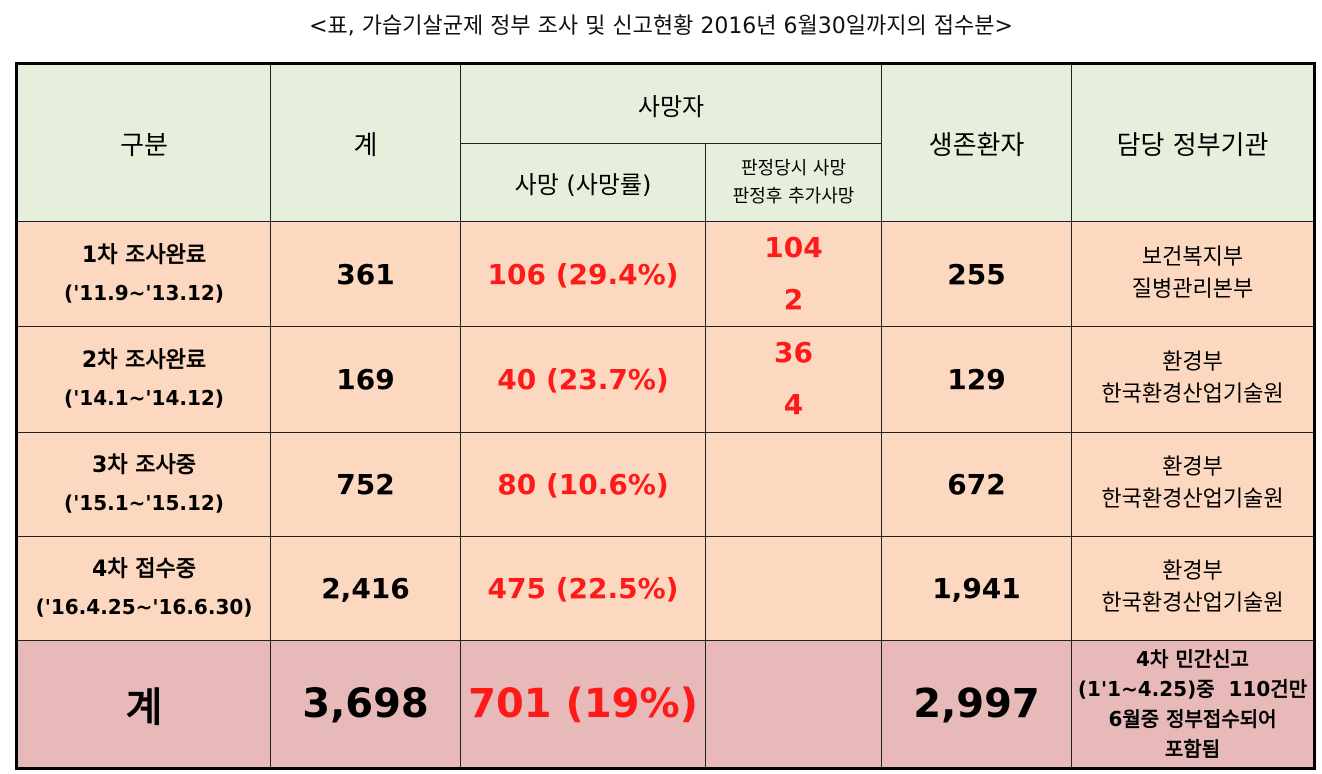  Describe the element at coordinates (793, 183) in the screenshot. I see `header-death-breakdown: 판정당시 사망 판정후 추가사망` at that location.